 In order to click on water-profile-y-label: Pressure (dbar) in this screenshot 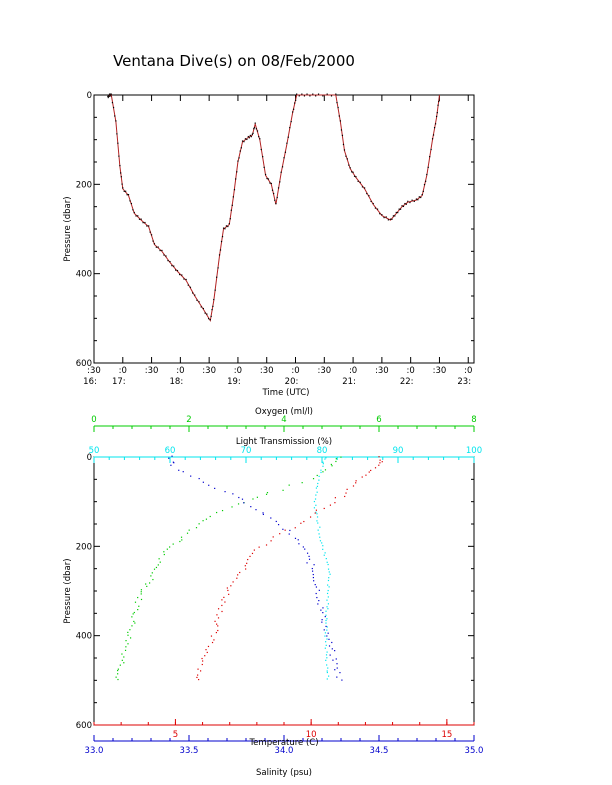, I will do `click(68, 590)`.